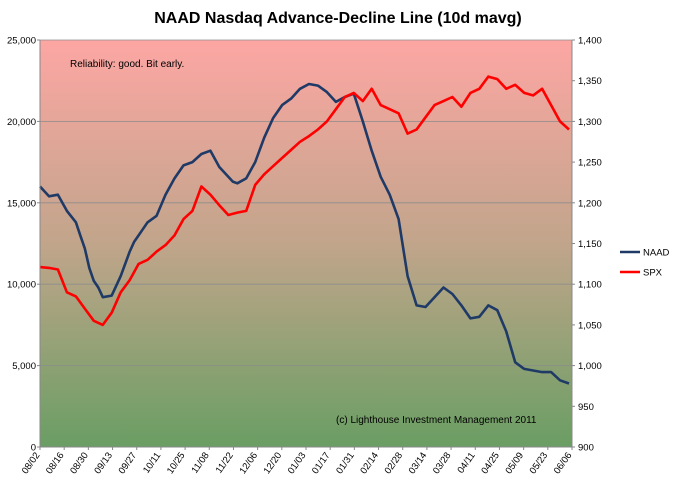  I want to click on x-tick-label: 01/17, so click(321, 463).